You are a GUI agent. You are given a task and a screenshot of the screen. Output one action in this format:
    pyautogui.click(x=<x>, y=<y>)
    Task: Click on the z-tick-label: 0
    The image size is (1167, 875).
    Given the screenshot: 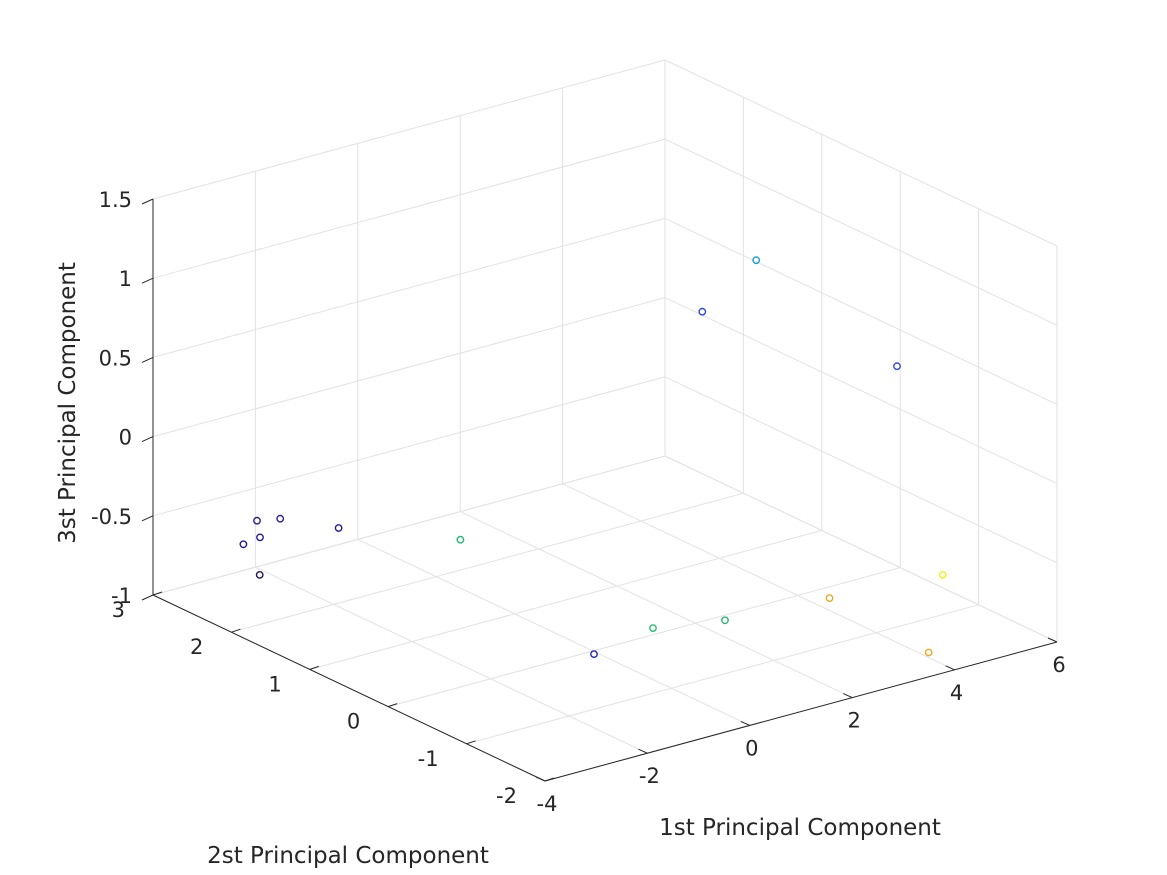 What is the action you would take?
    pyautogui.click(x=125, y=438)
    